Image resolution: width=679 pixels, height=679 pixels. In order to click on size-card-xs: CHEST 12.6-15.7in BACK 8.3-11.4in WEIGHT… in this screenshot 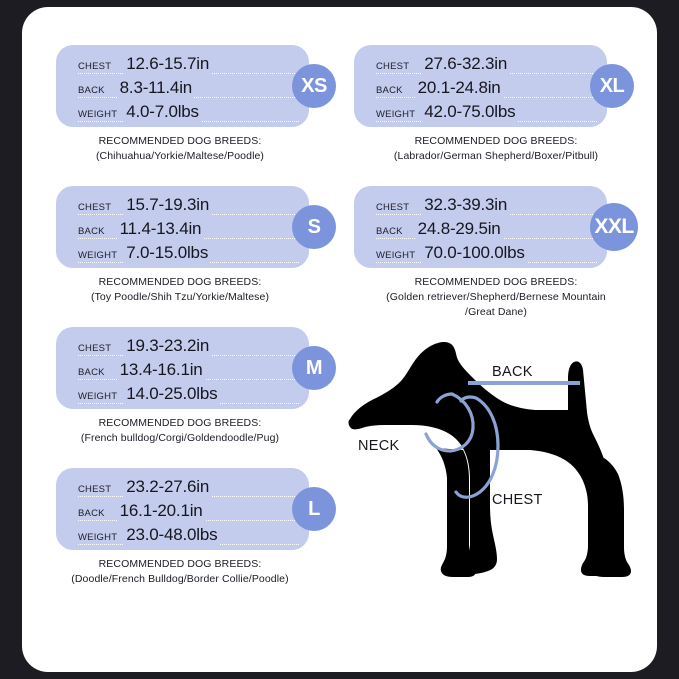, I will do `click(182, 86)`.